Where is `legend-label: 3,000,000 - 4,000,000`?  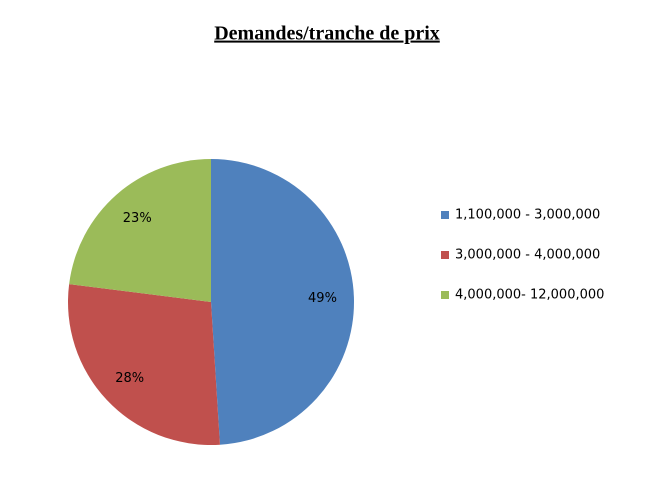 legend-label: 3,000,000 - 4,000,000 is located at coordinates (527, 255).